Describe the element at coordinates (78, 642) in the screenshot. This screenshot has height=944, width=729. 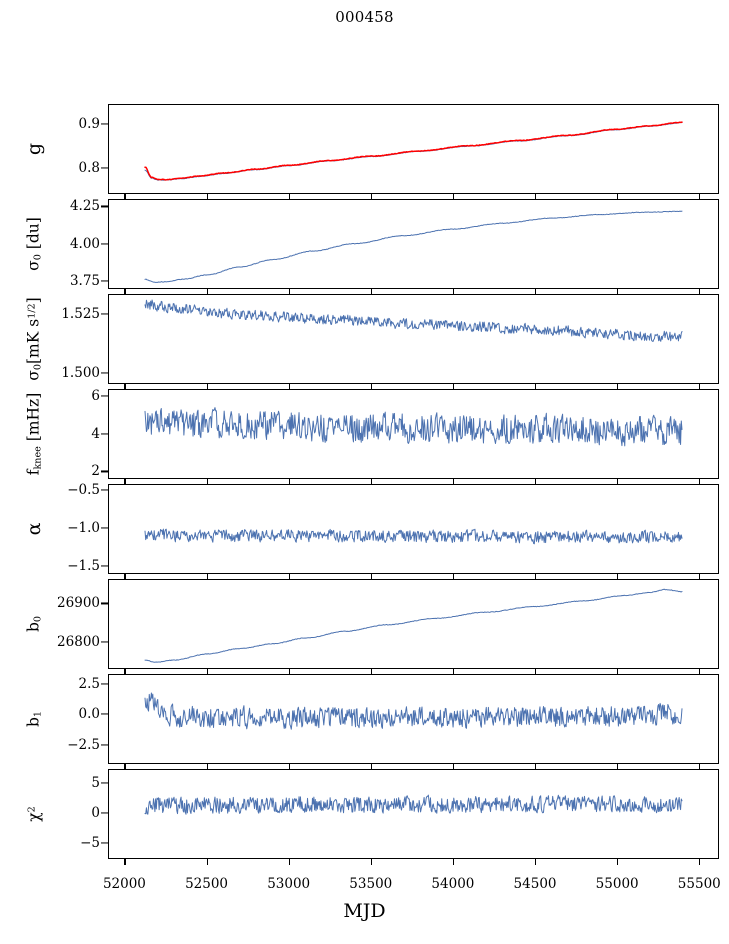
I see `y-tick-label-b0-0: 26800` at that location.